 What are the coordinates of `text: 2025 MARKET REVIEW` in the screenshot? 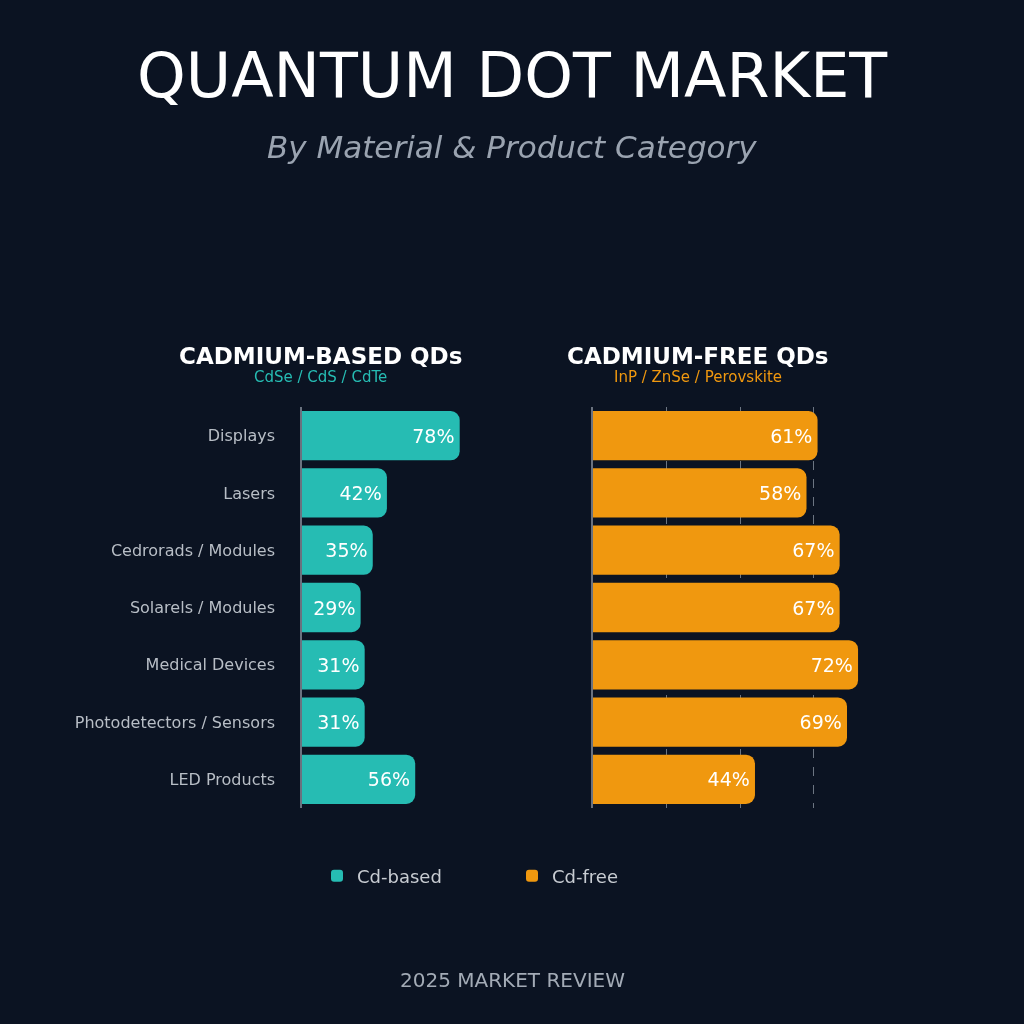 It's located at (513, 980).